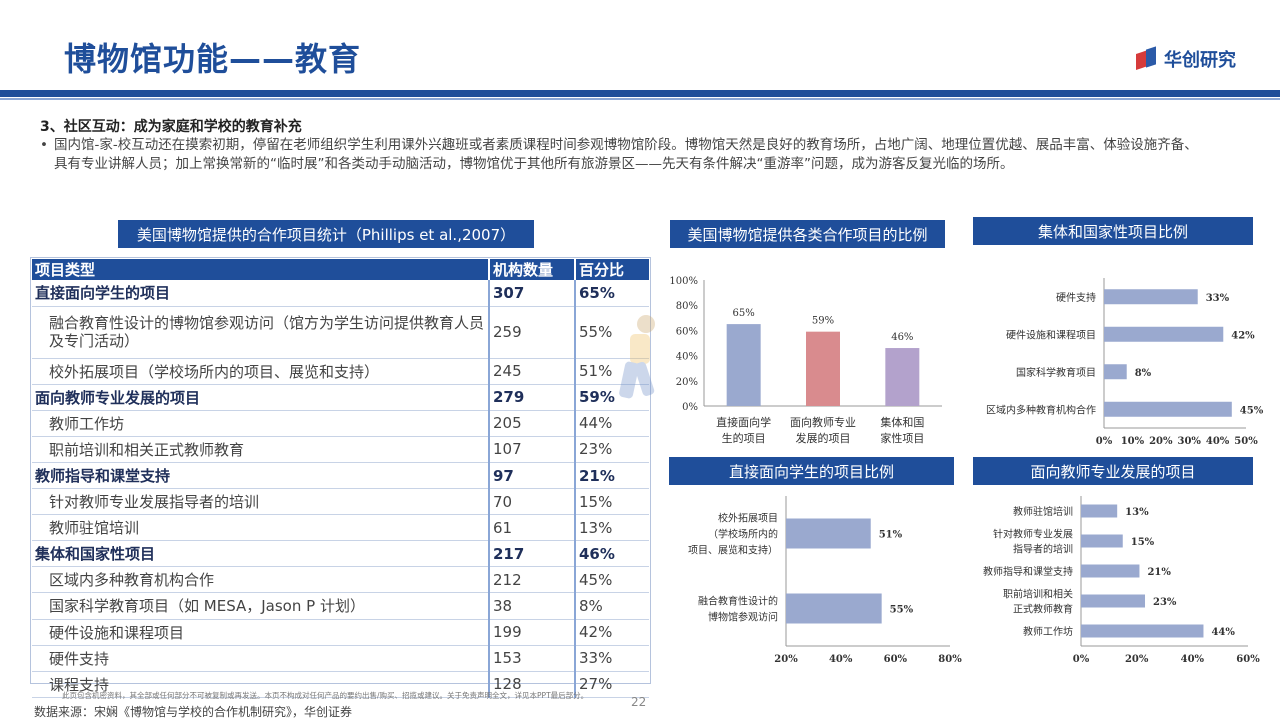 The image size is (1280, 720). Describe the element at coordinates (532, 423) in the screenshot. I see `row-count: 205` at that location.